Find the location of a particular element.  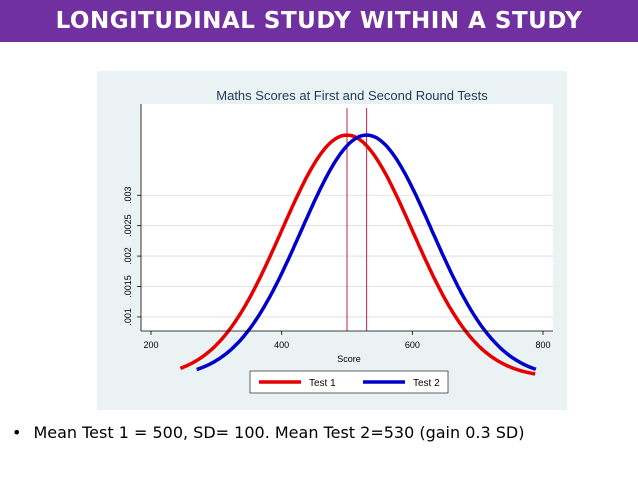

legend: Test 1 Test 2 is located at coordinates (349, 382).